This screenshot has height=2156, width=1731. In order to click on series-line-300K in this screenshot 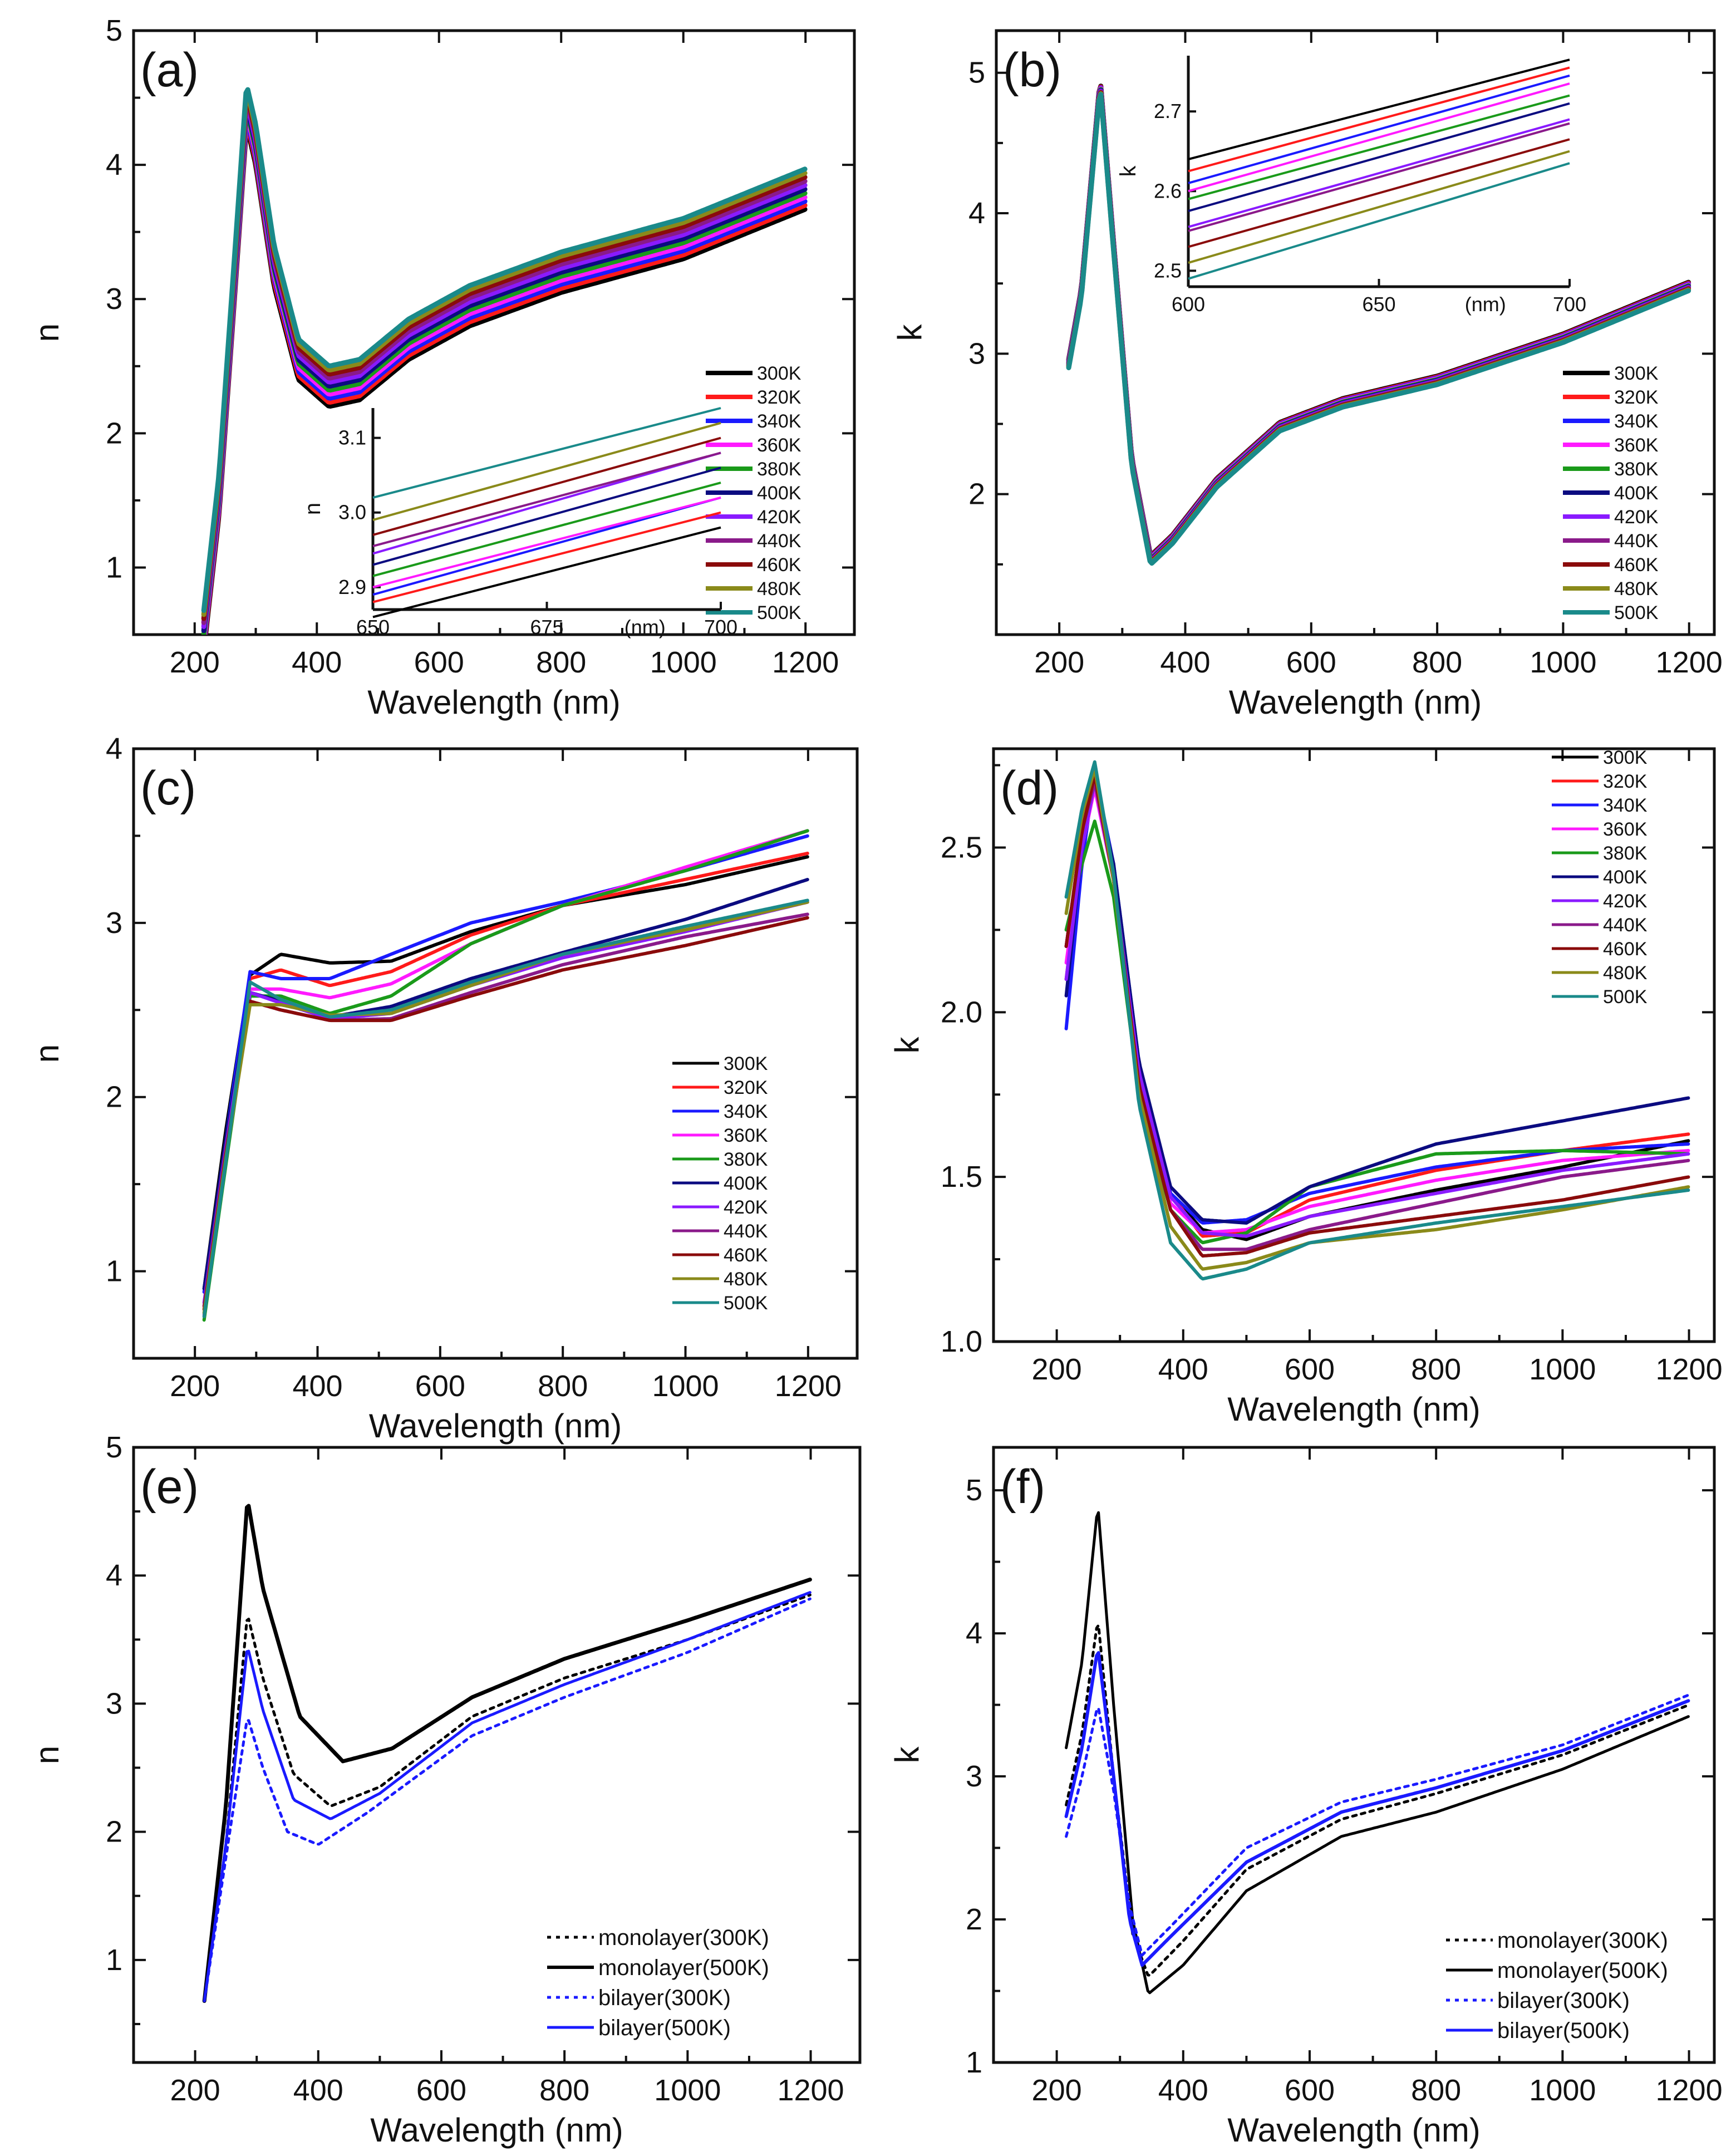, I will do `click(505, 381)`.